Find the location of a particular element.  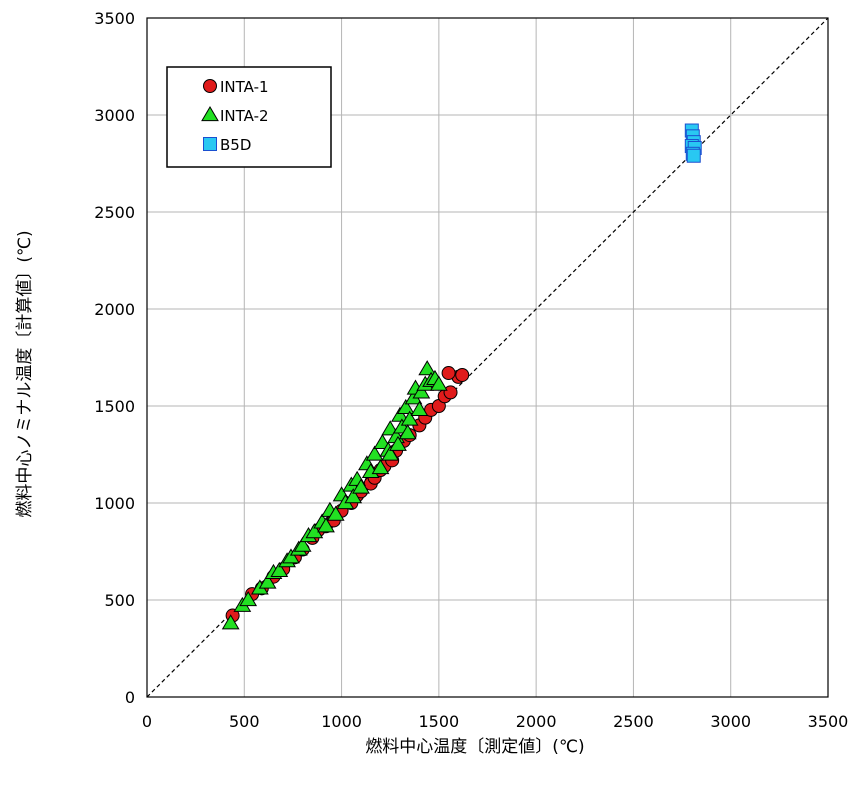

x-tick-label: 1500 is located at coordinates (438, 721).